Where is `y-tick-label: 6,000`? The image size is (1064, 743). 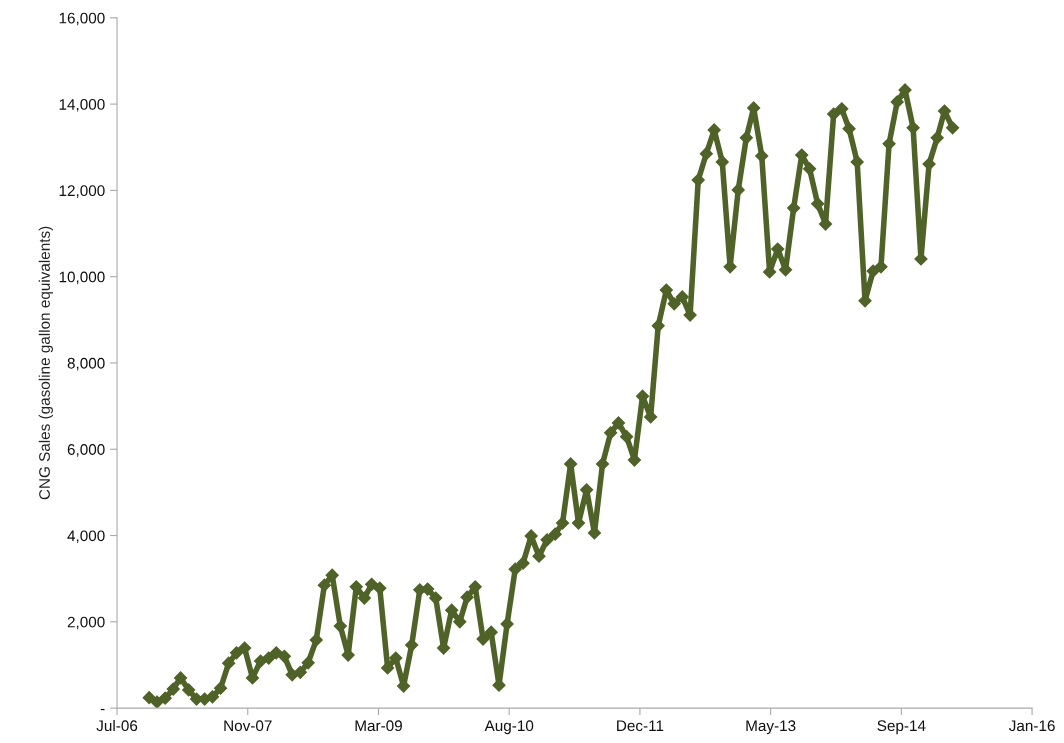
y-tick-label: 6,000 is located at coordinates (86, 450).